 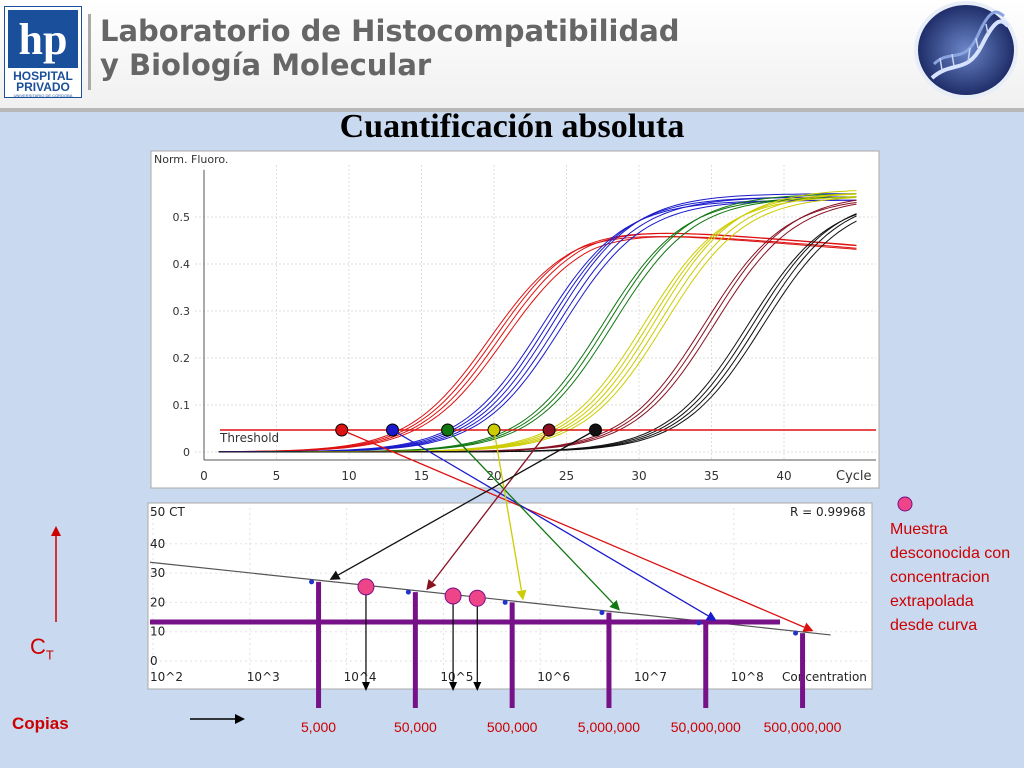 I want to click on copies-value: 50,000,000, so click(x=705, y=727).